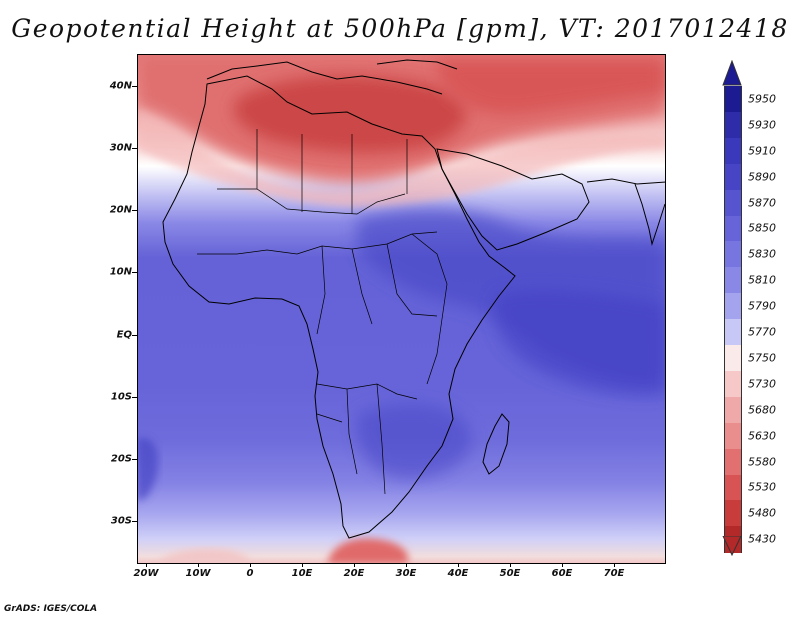  What do you see at coordinates (121, 459) in the screenshot?
I see `lat-label-20s: 20S` at bounding box center [121, 459].